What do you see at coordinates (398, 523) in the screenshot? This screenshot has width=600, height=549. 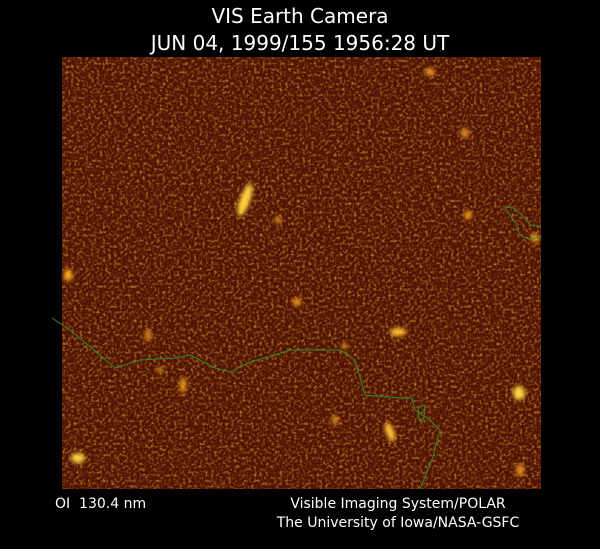 I see `credit-line-2: The University of Iowa/NASA-GSFC` at bounding box center [398, 523].